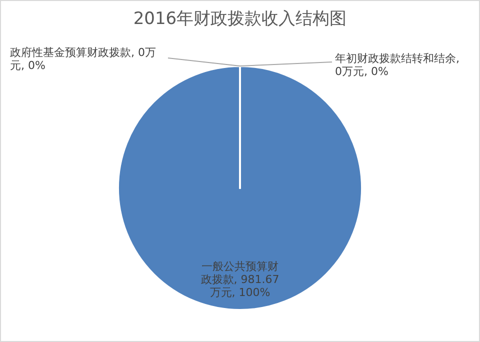 The height and width of the screenshot is (342, 480). I want to click on text: 0万元, 0%, so click(361, 71).